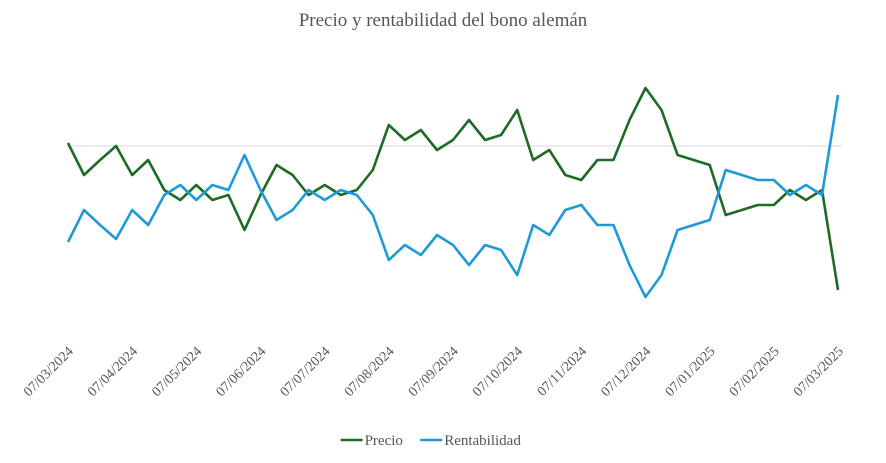 Image resolution: width=886 pixels, height=463 pixels. I want to click on x-tick-label: 07/01/2025, so click(691, 372).